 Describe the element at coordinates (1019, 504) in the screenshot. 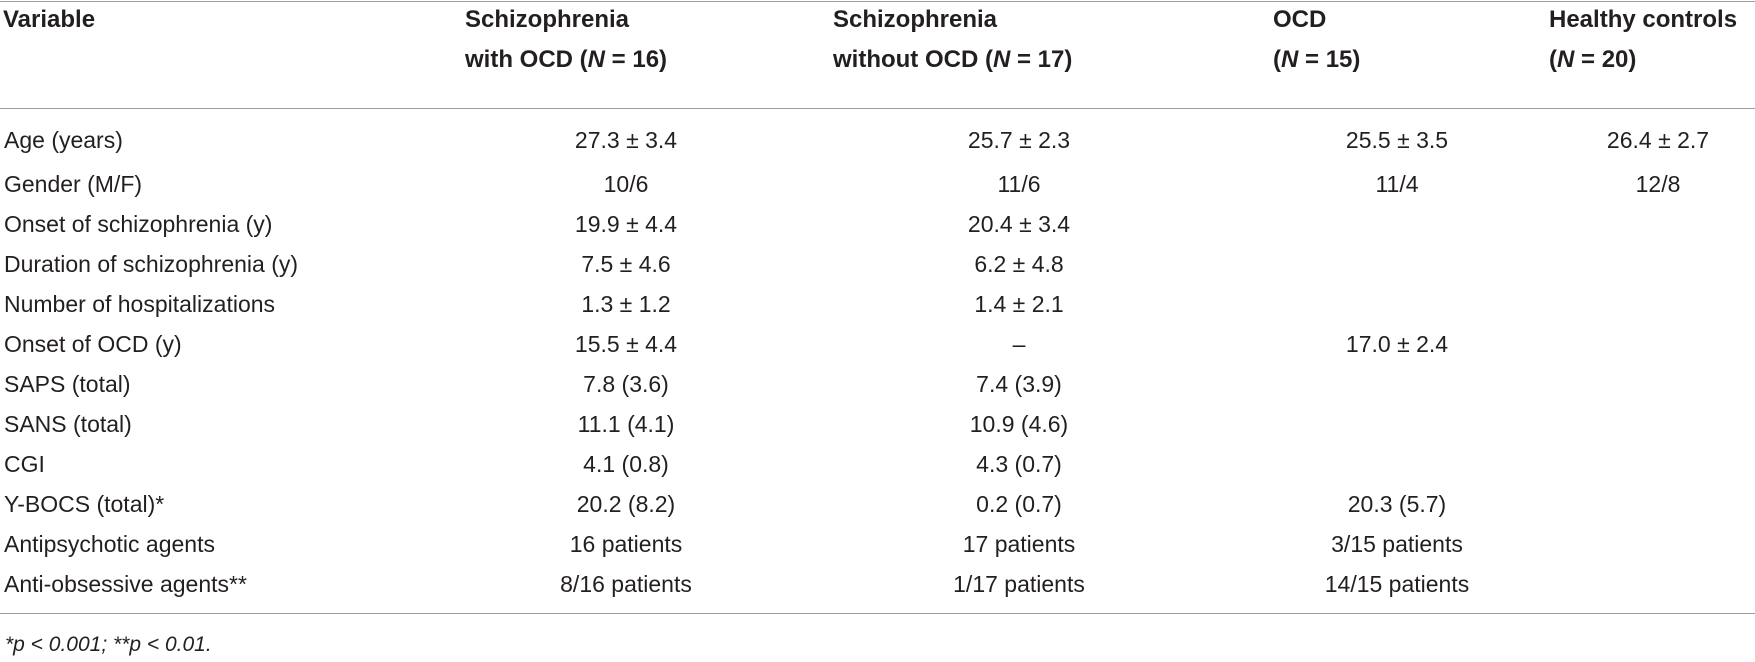

I see `cell-schizophrenia-without-ocd: 0.2 (0.7)` at that location.